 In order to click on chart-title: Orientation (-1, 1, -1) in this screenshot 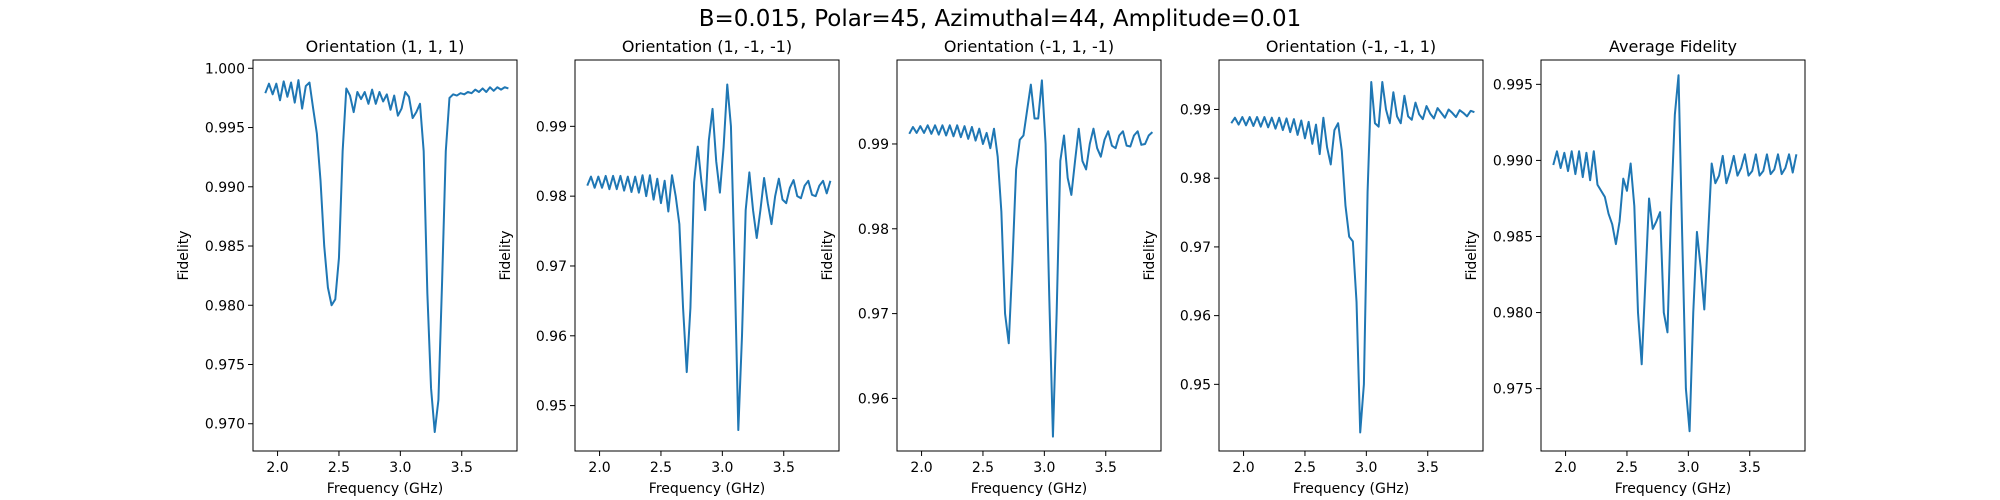, I will do `click(1029, 46)`.